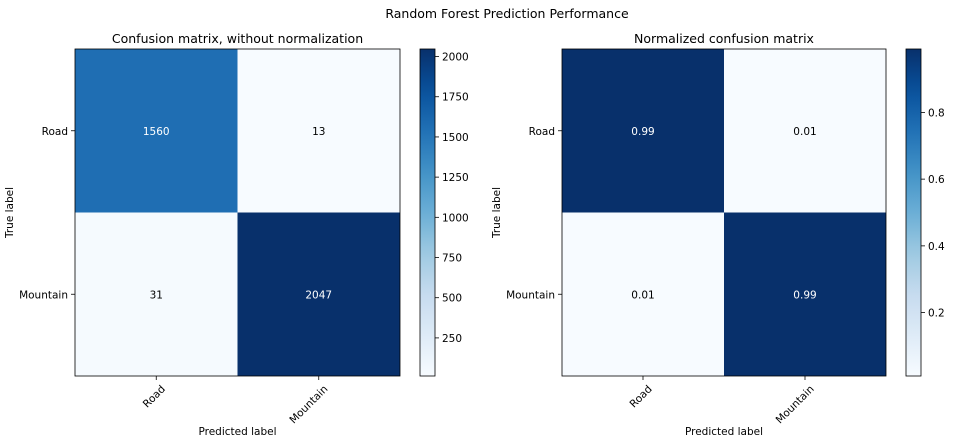 The width and height of the screenshot is (953, 444). What do you see at coordinates (237, 38) in the screenshot?
I see `chart-title: Confusion matrix, without normalization` at bounding box center [237, 38].